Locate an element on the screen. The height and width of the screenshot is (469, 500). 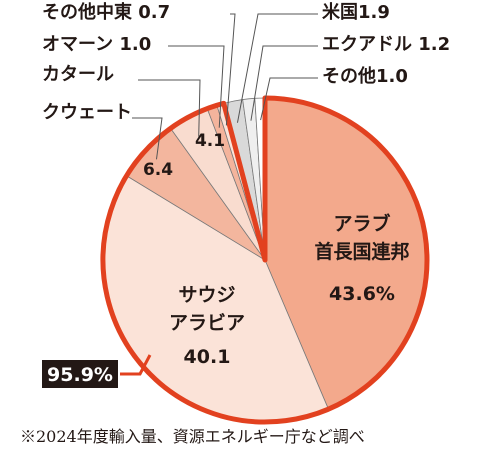
slice-label: 40.1 is located at coordinates (207, 357).